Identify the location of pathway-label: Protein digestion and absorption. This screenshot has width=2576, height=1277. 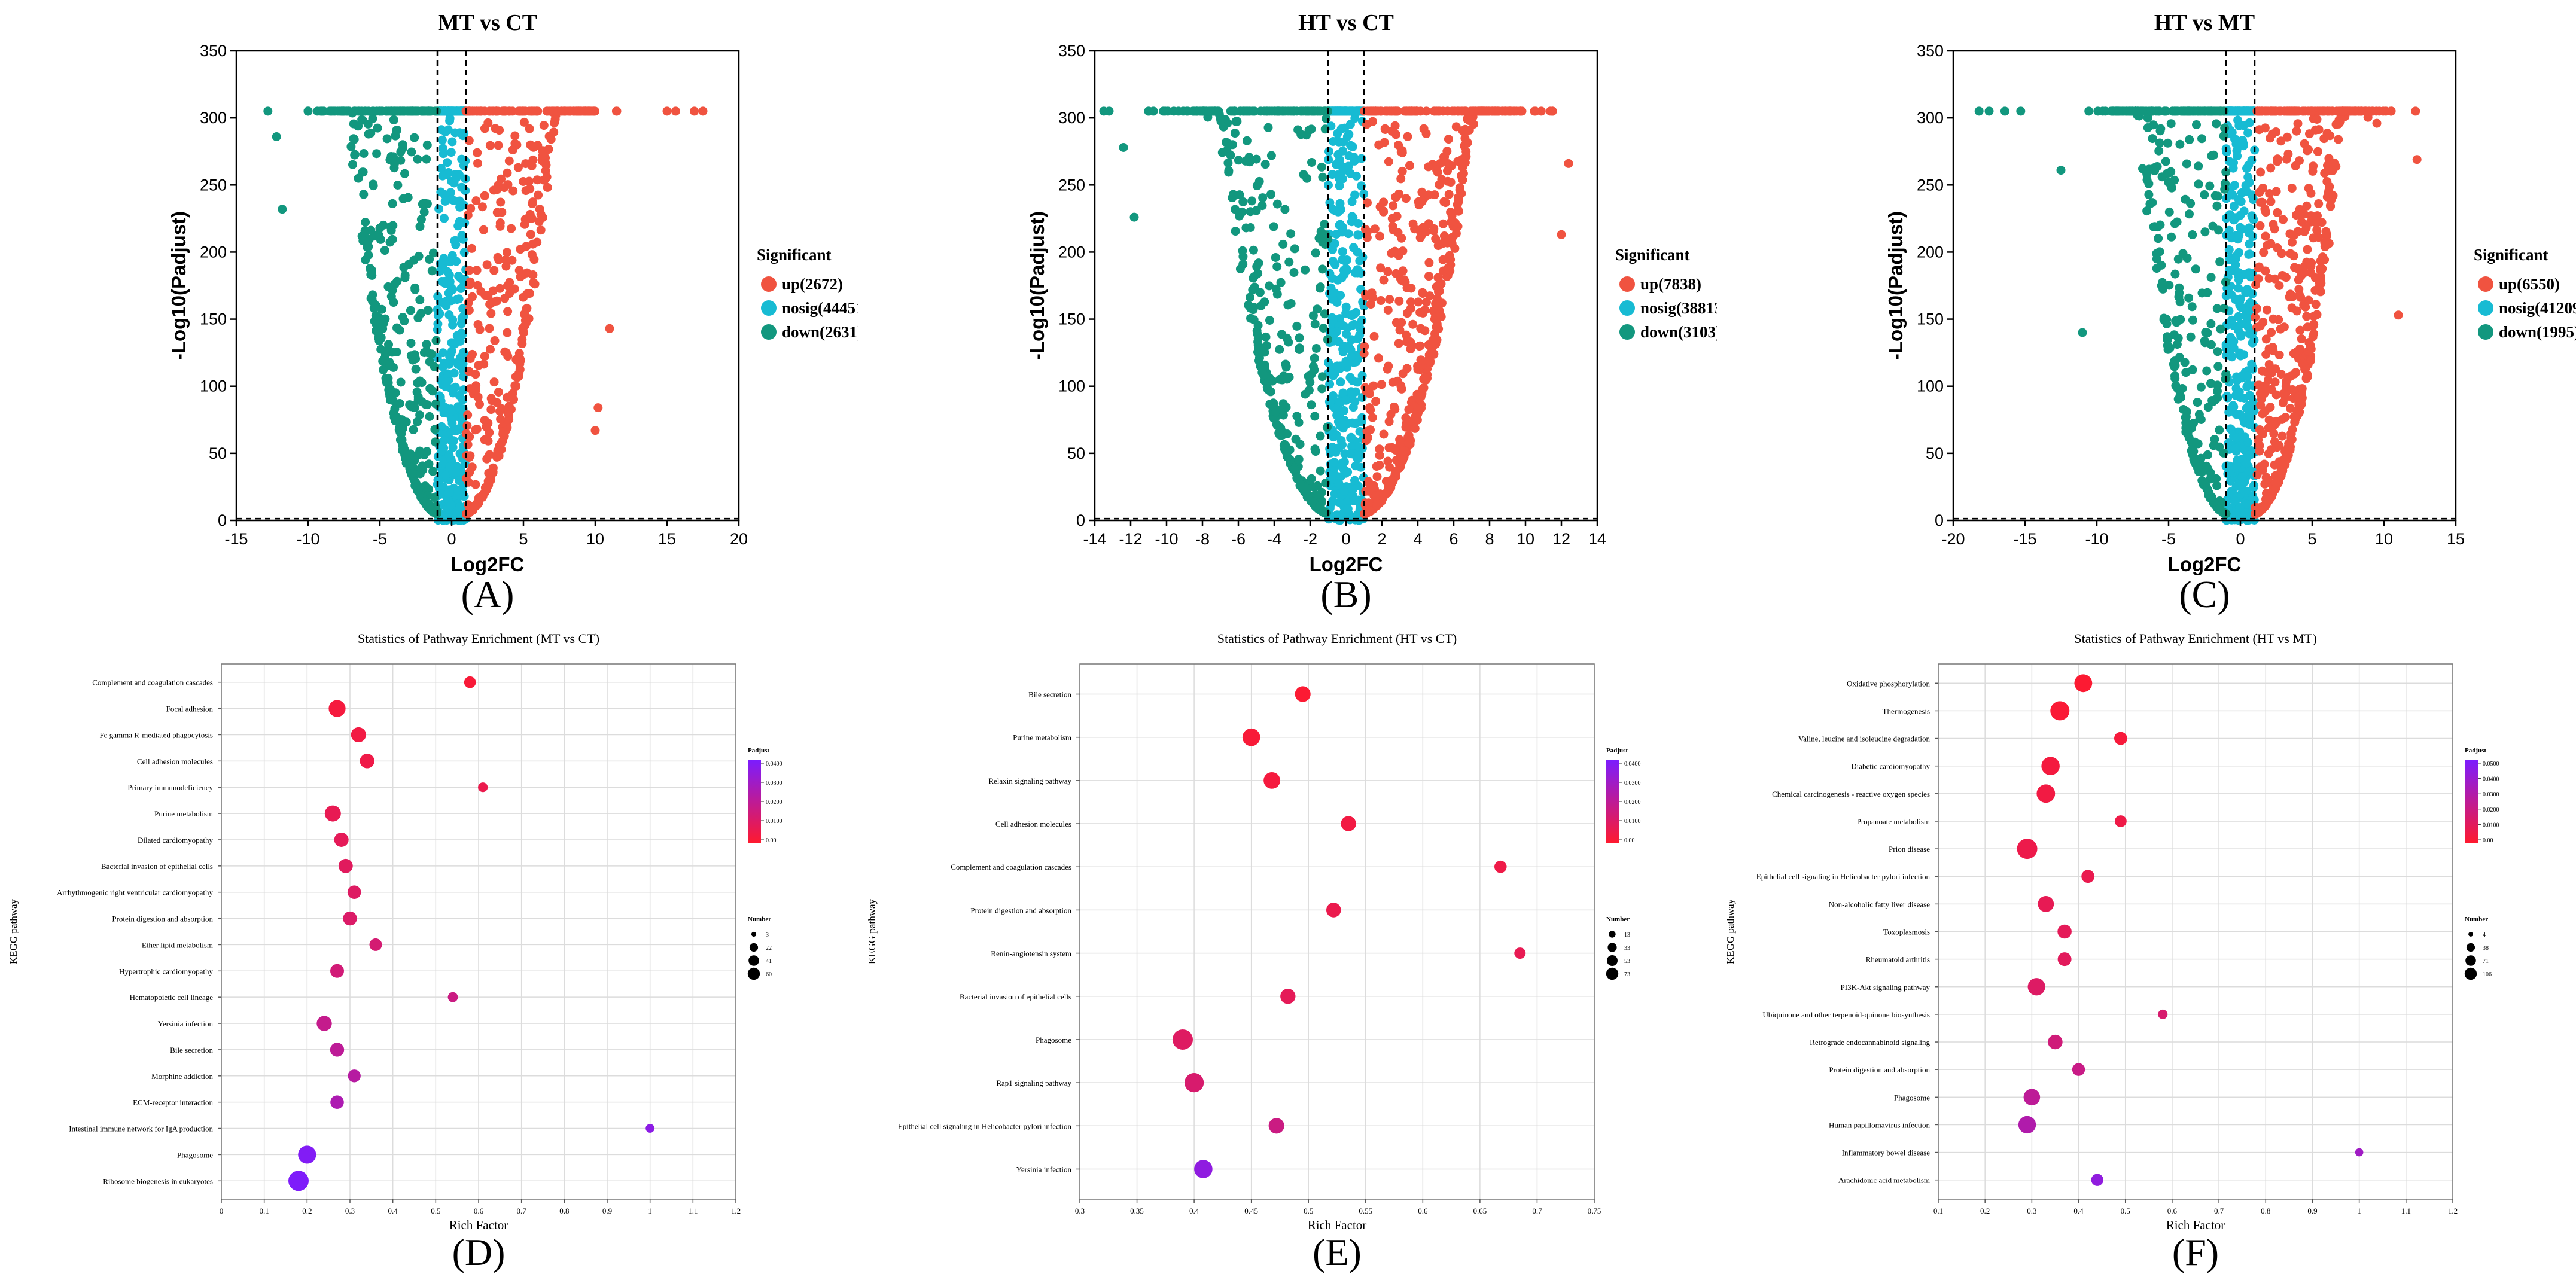
(1020, 910).